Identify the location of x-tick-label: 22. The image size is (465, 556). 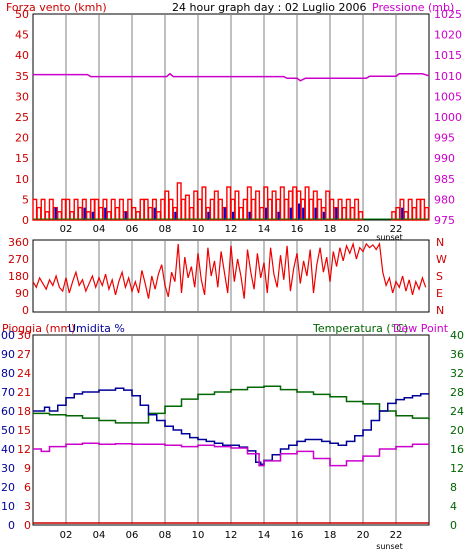
(396, 535).